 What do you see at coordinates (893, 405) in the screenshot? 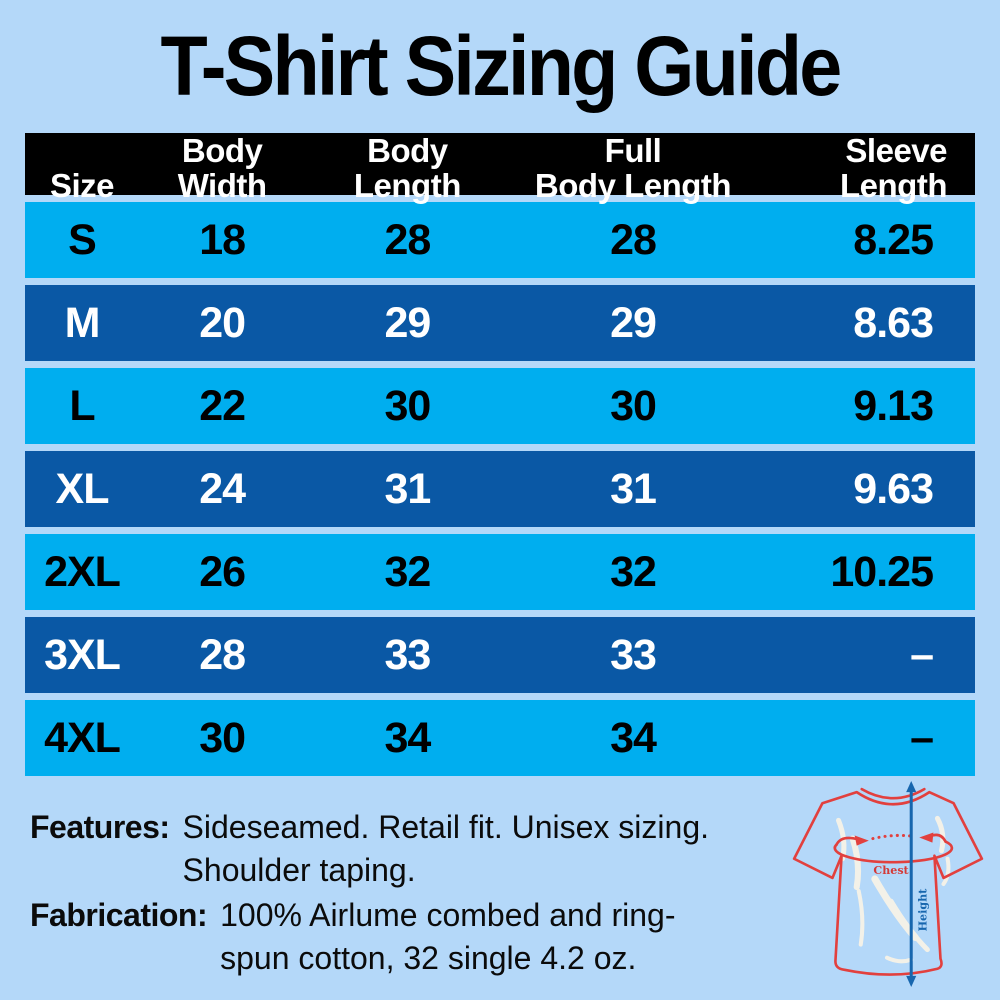
I see `sleeve-length-cell: 9.13` at bounding box center [893, 405].